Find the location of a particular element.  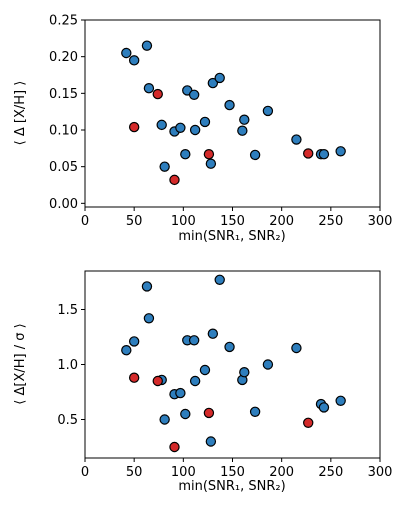

y-axis-label-bottom: ⟨ Δ[X/H] / σ ⟩ is located at coordinates (20, 363).